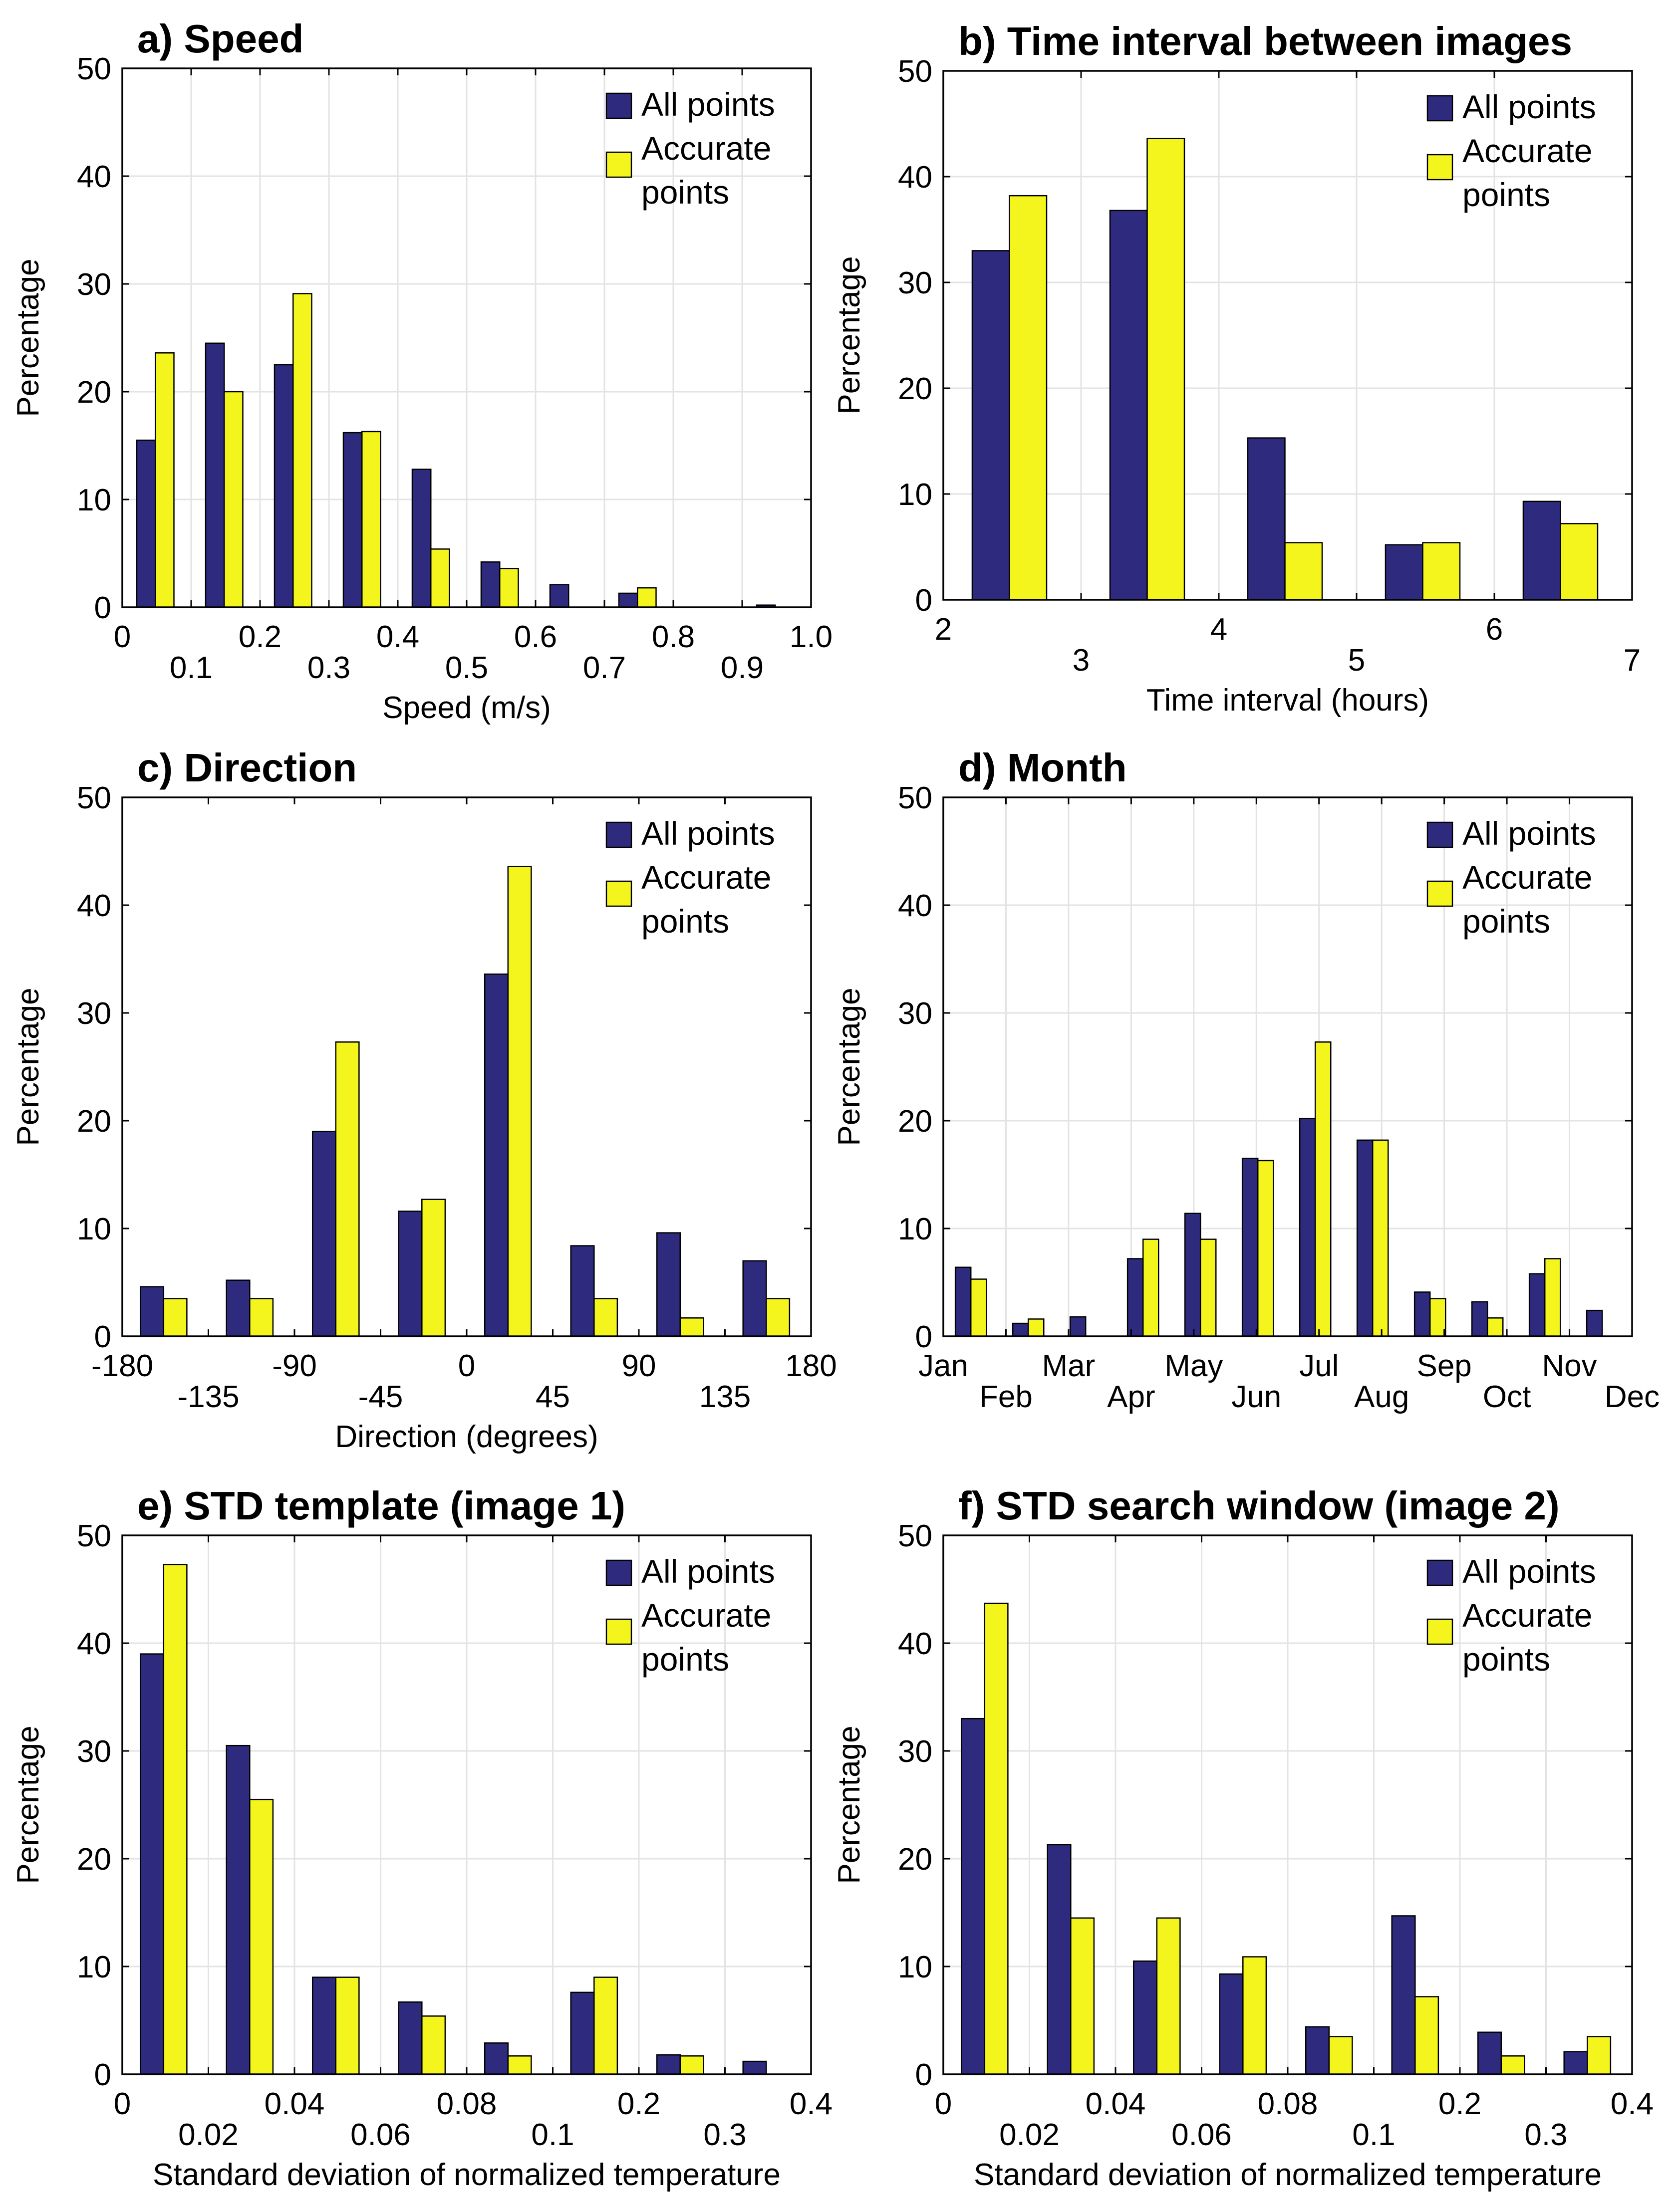 Image resolution: width=1679 pixels, height=2212 pixels. Describe the element at coordinates (1439, 167) in the screenshot. I see `legend-swatch-accurate-points` at that location.